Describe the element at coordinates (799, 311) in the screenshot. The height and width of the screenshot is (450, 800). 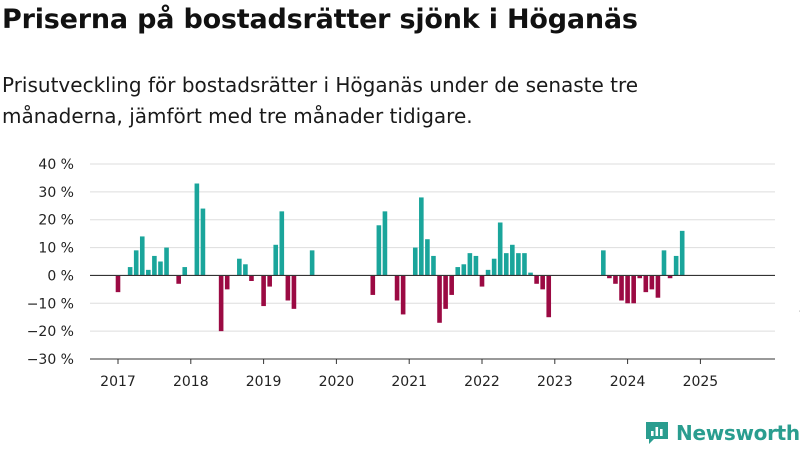
I see `last-value-label: −5 %` at that location.